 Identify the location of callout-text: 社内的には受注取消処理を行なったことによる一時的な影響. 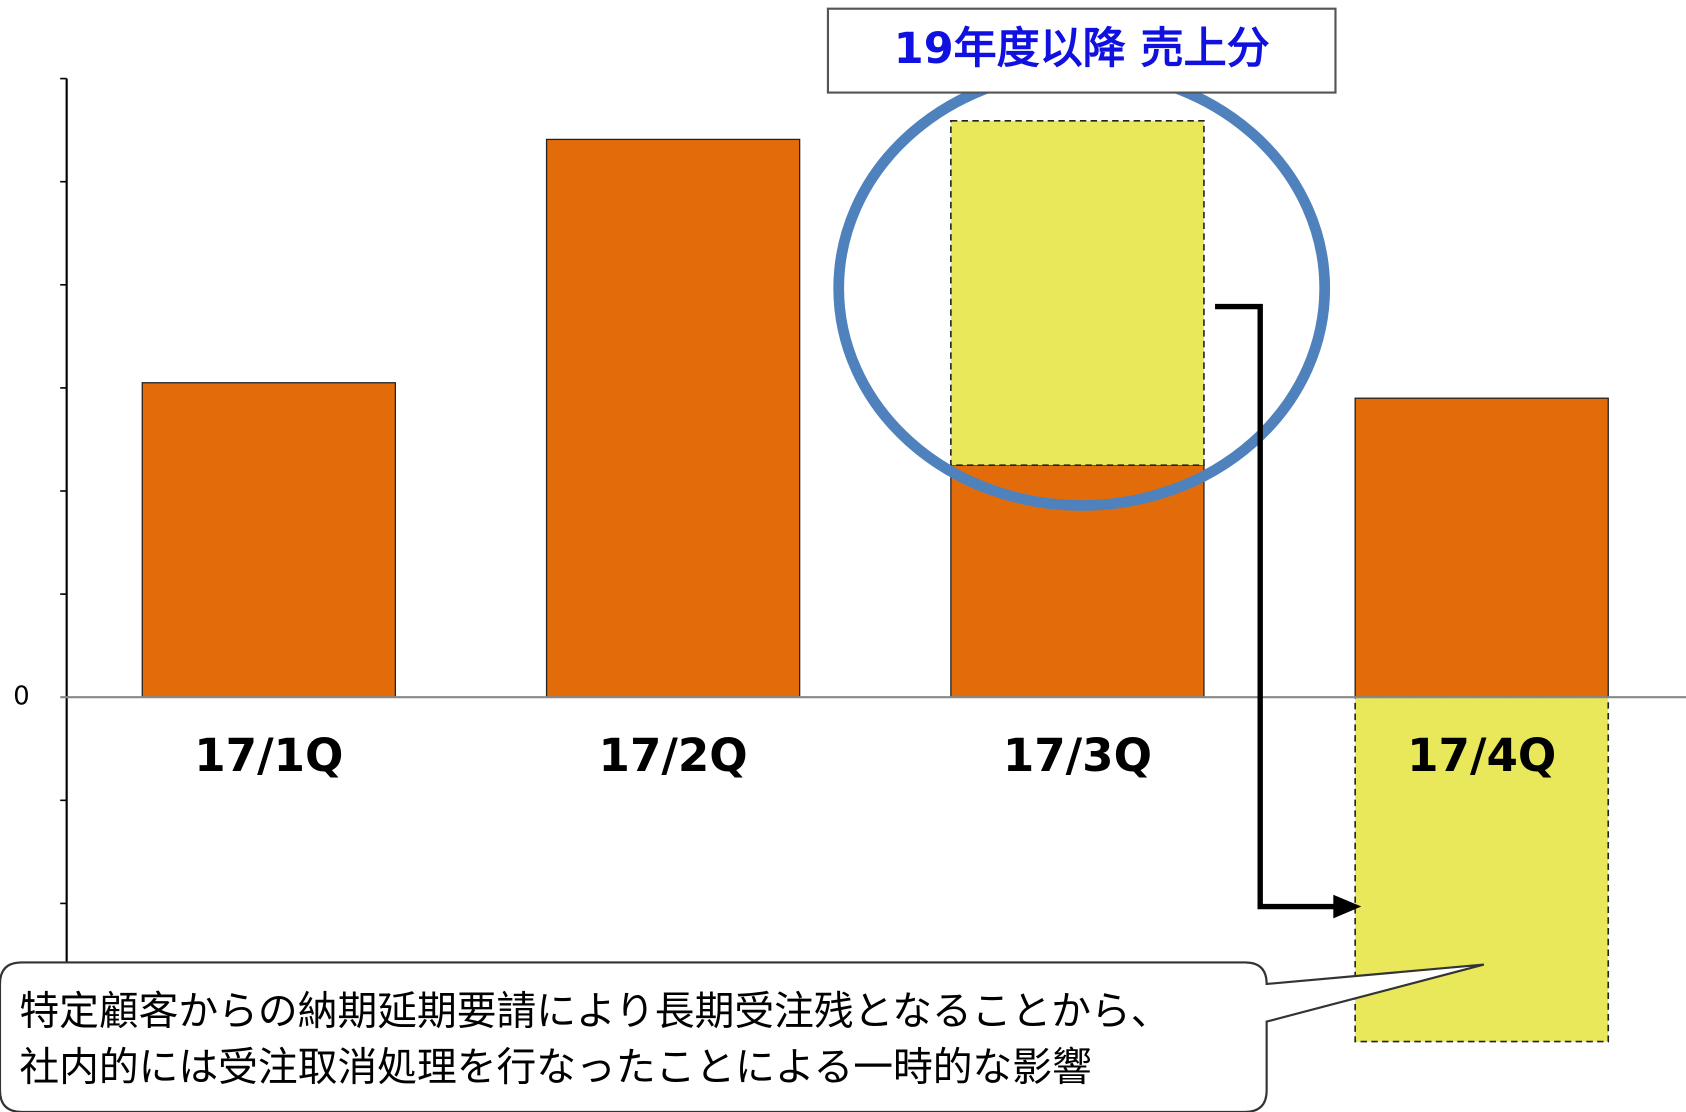
(555, 1067).